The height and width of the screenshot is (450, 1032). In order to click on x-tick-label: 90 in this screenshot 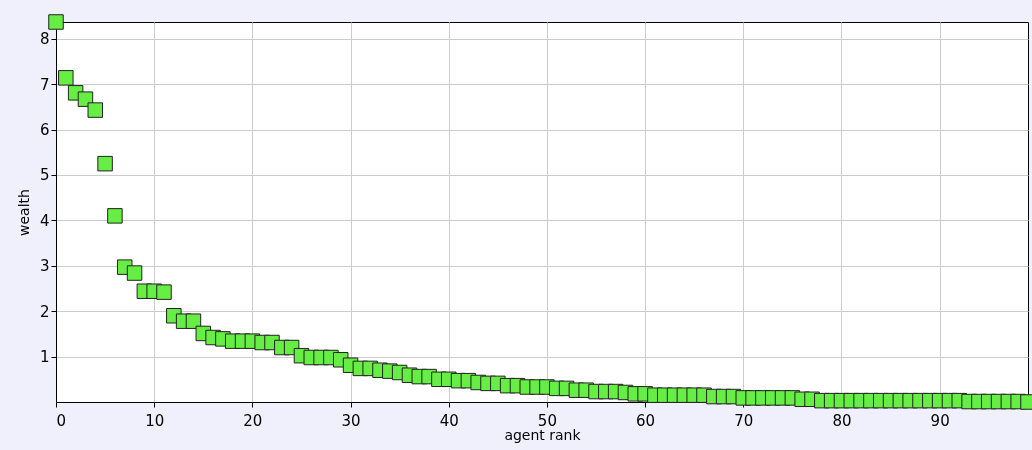, I will do `click(940, 420)`.